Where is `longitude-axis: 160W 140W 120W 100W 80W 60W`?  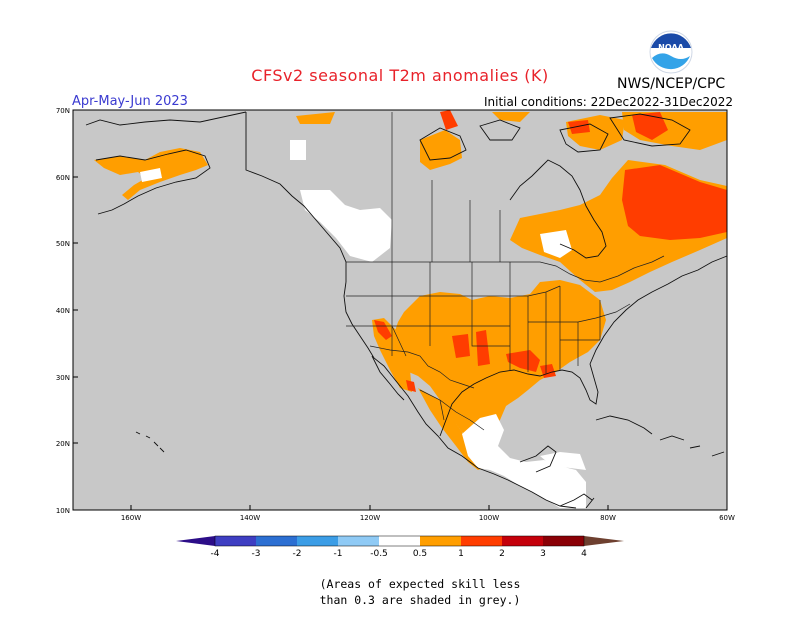 longitude-axis: 160W 140W 120W 100W 80W 60W is located at coordinates (428, 513).